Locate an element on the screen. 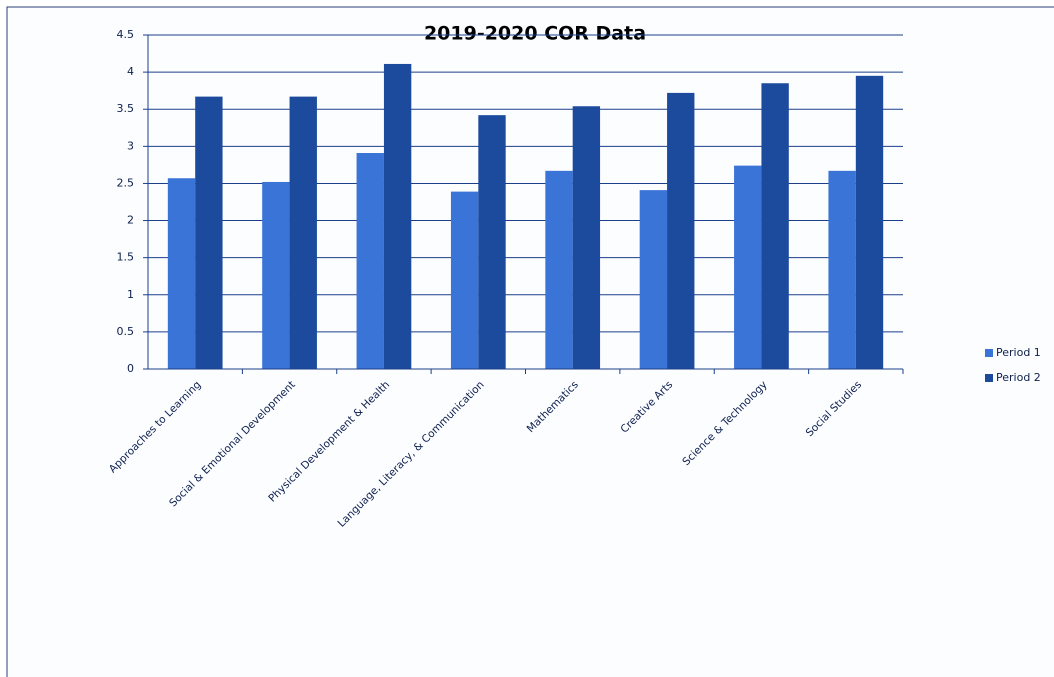  y-tick-label: 2.5 is located at coordinates (126, 182).